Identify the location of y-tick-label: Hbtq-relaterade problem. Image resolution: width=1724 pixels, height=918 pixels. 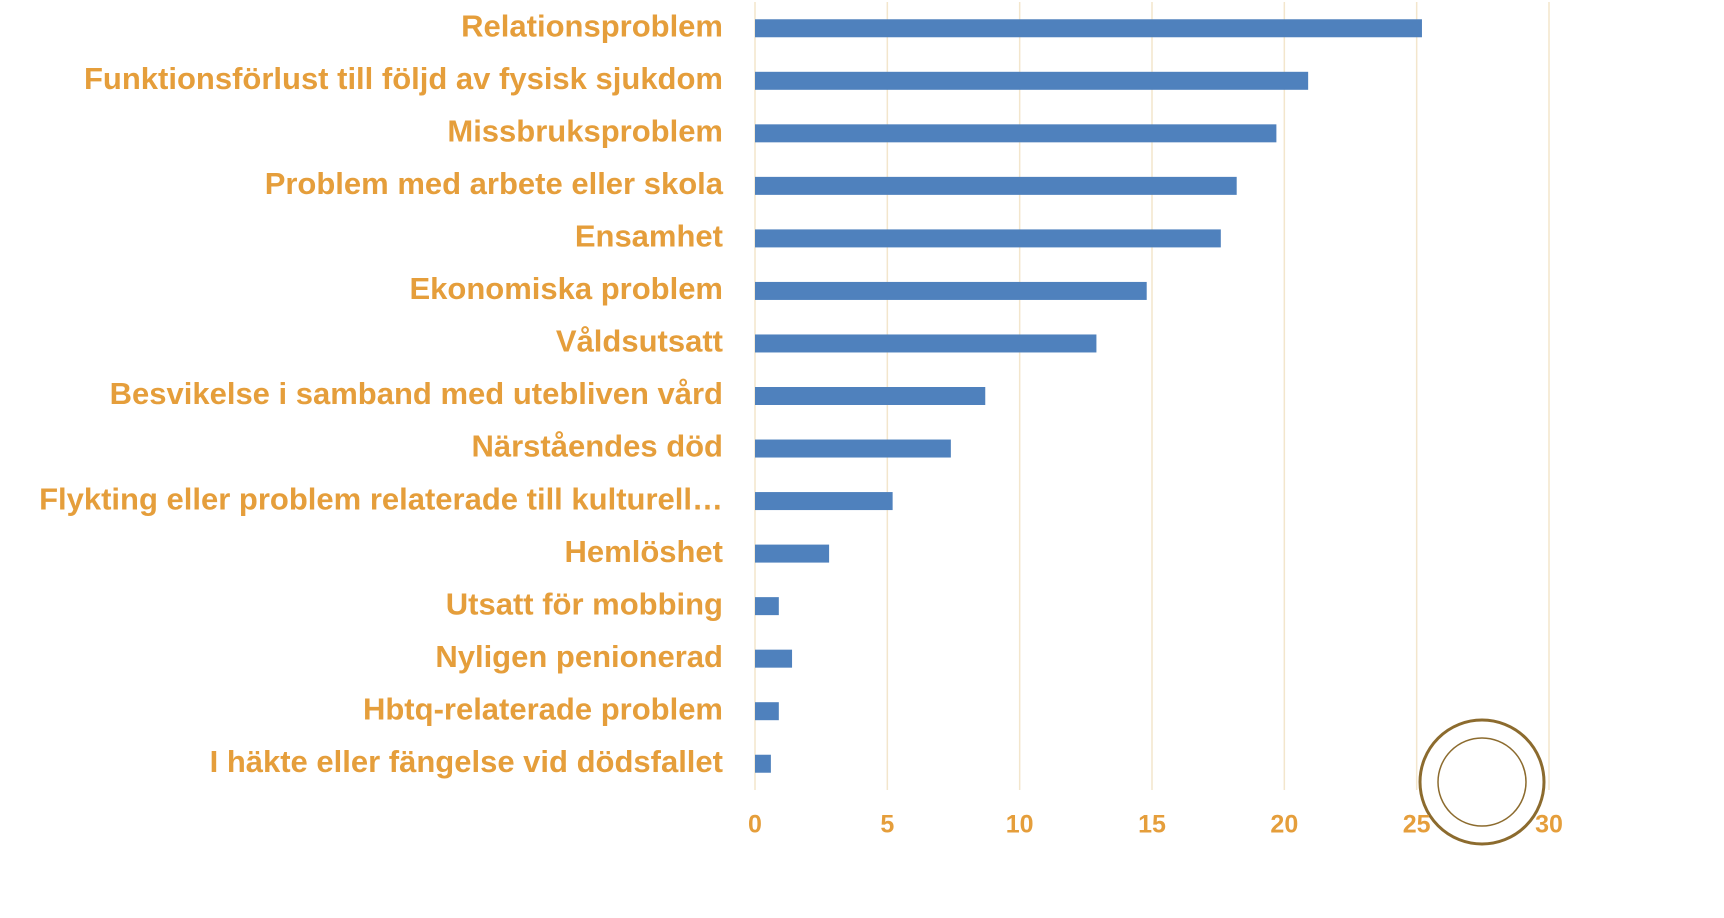
(543, 708).